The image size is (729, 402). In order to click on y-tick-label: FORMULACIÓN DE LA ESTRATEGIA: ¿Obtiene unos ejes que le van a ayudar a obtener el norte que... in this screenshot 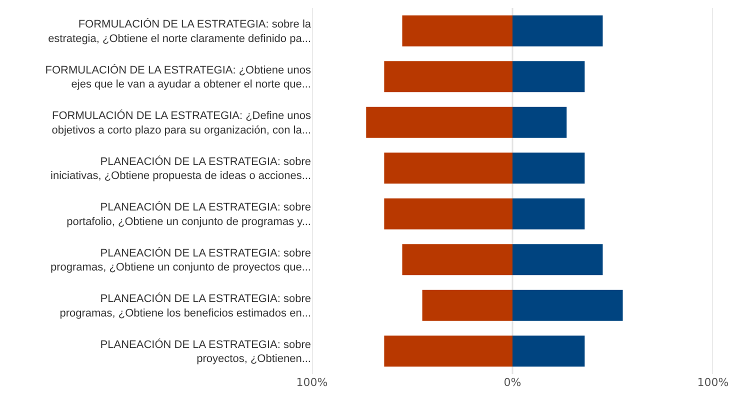, I will do `click(178, 77)`.